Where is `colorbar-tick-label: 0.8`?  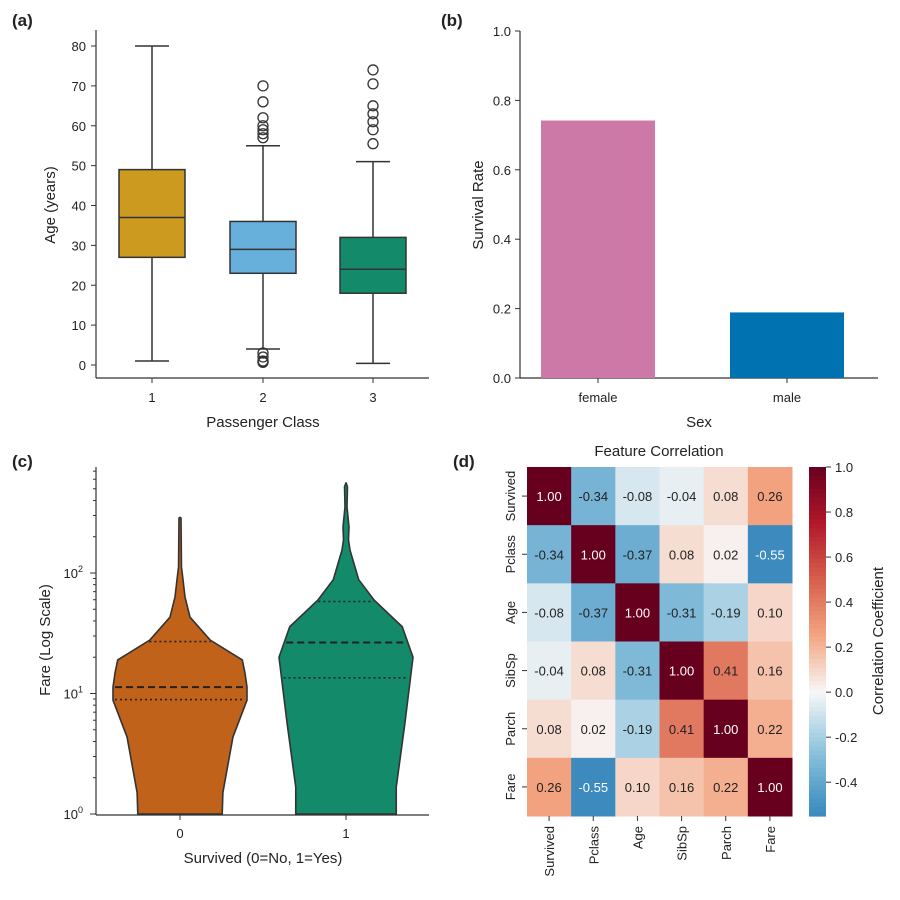 colorbar-tick-label: 0.8 is located at coordinates (844, 512).